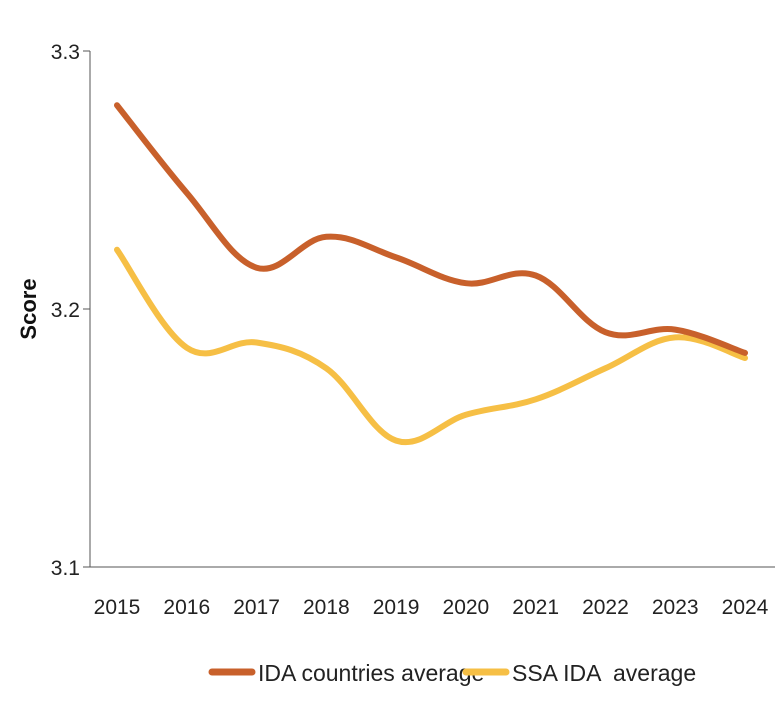  What do you see at coordinates (65, 52) in the screenshot?
I see `y-tick-label: 3.3` at bounding box center [65, 52].